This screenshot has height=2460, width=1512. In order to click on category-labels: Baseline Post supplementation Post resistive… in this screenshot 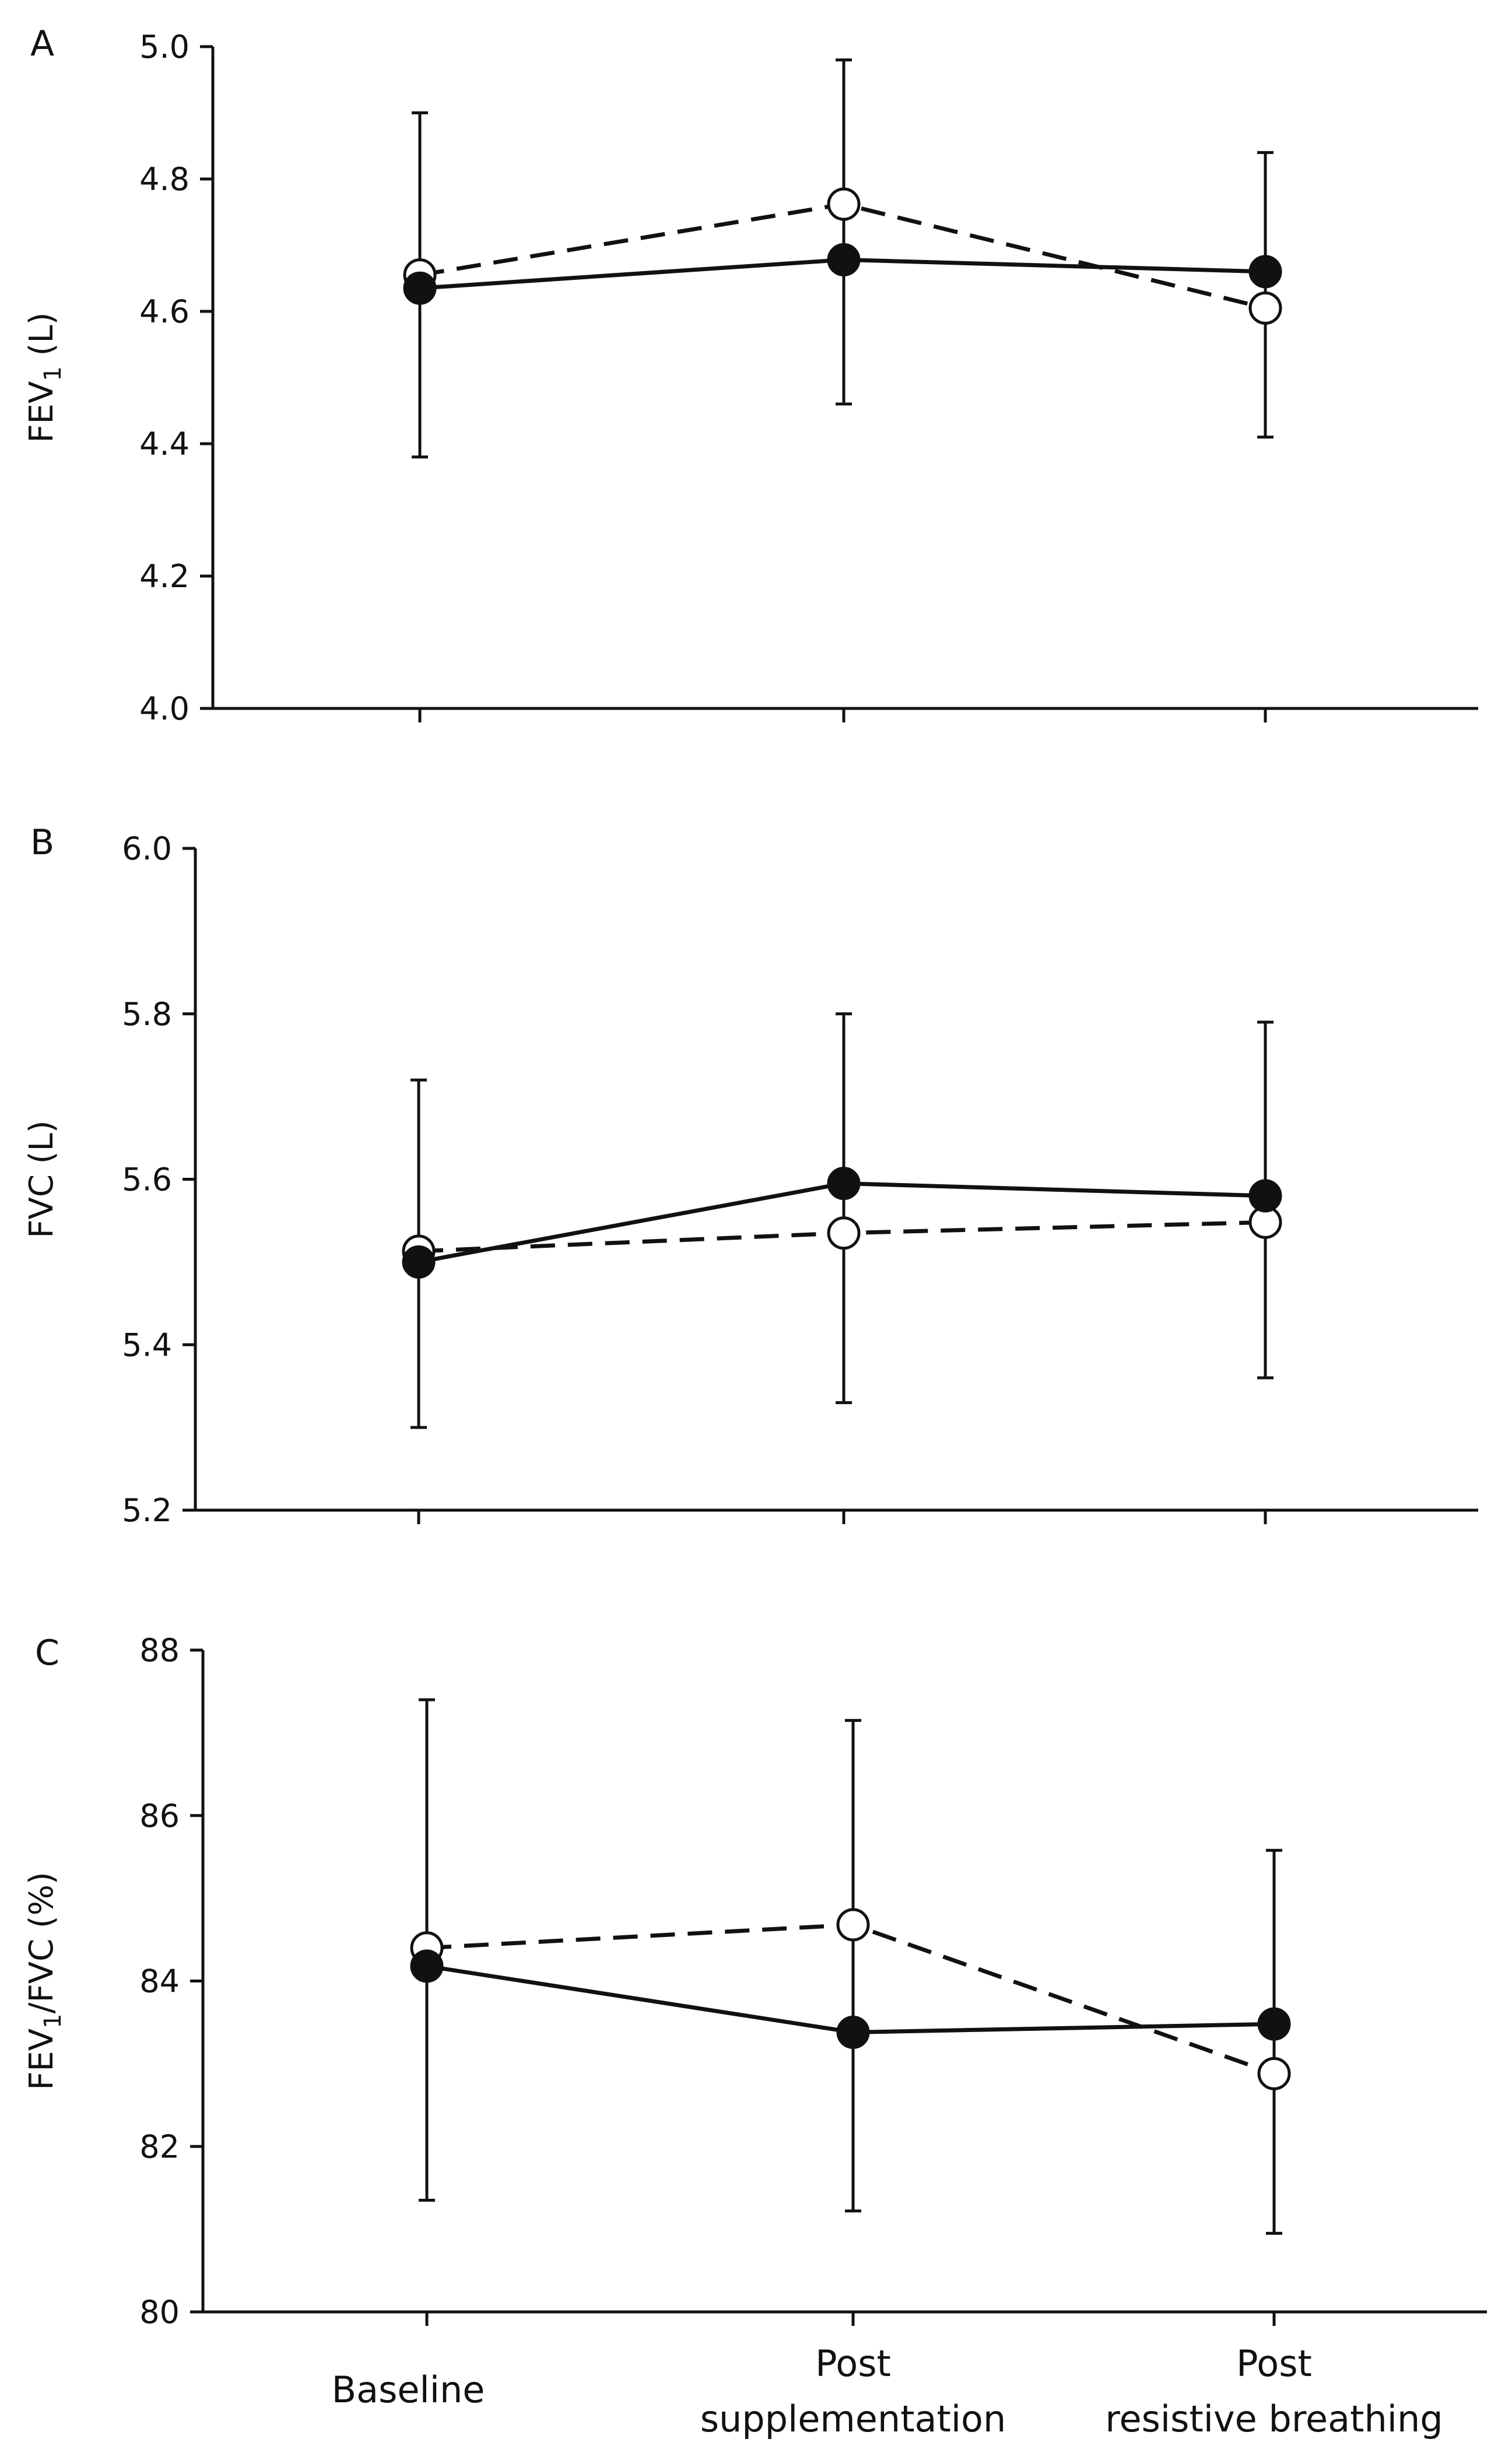, I will do `click(887, 2391)`.